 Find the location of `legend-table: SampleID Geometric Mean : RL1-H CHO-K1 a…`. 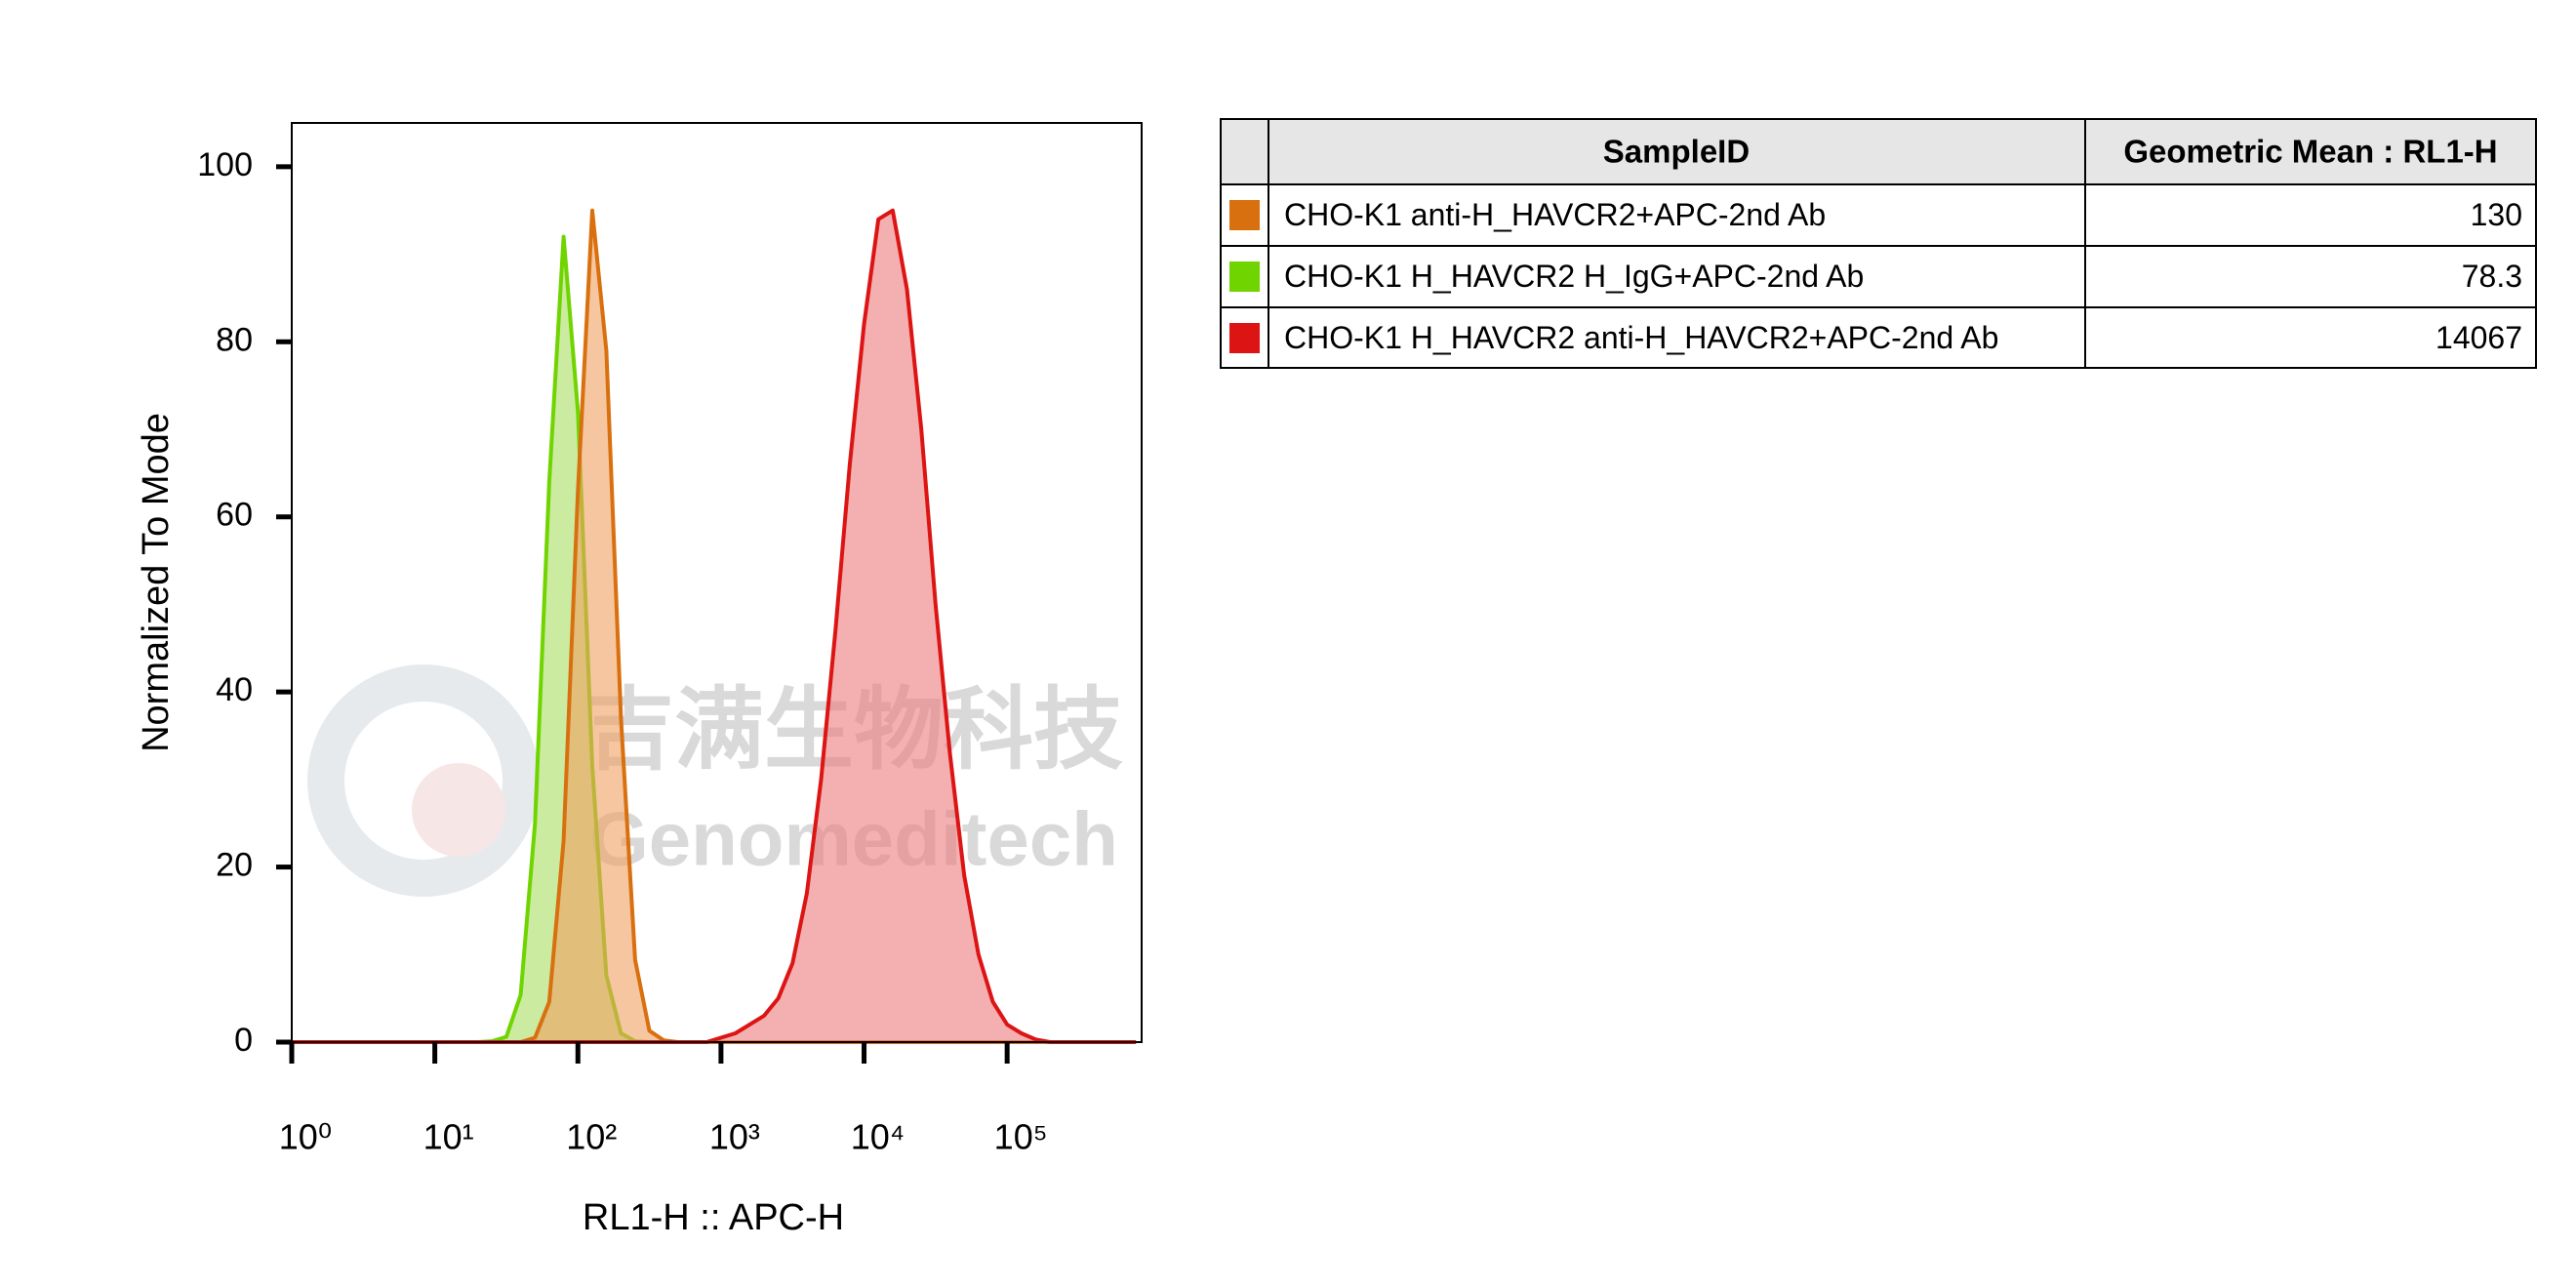

legend-table: SampleID Geometric Mean : RL1-H CHO-K1 a… is located at coordinates (1878, 243).